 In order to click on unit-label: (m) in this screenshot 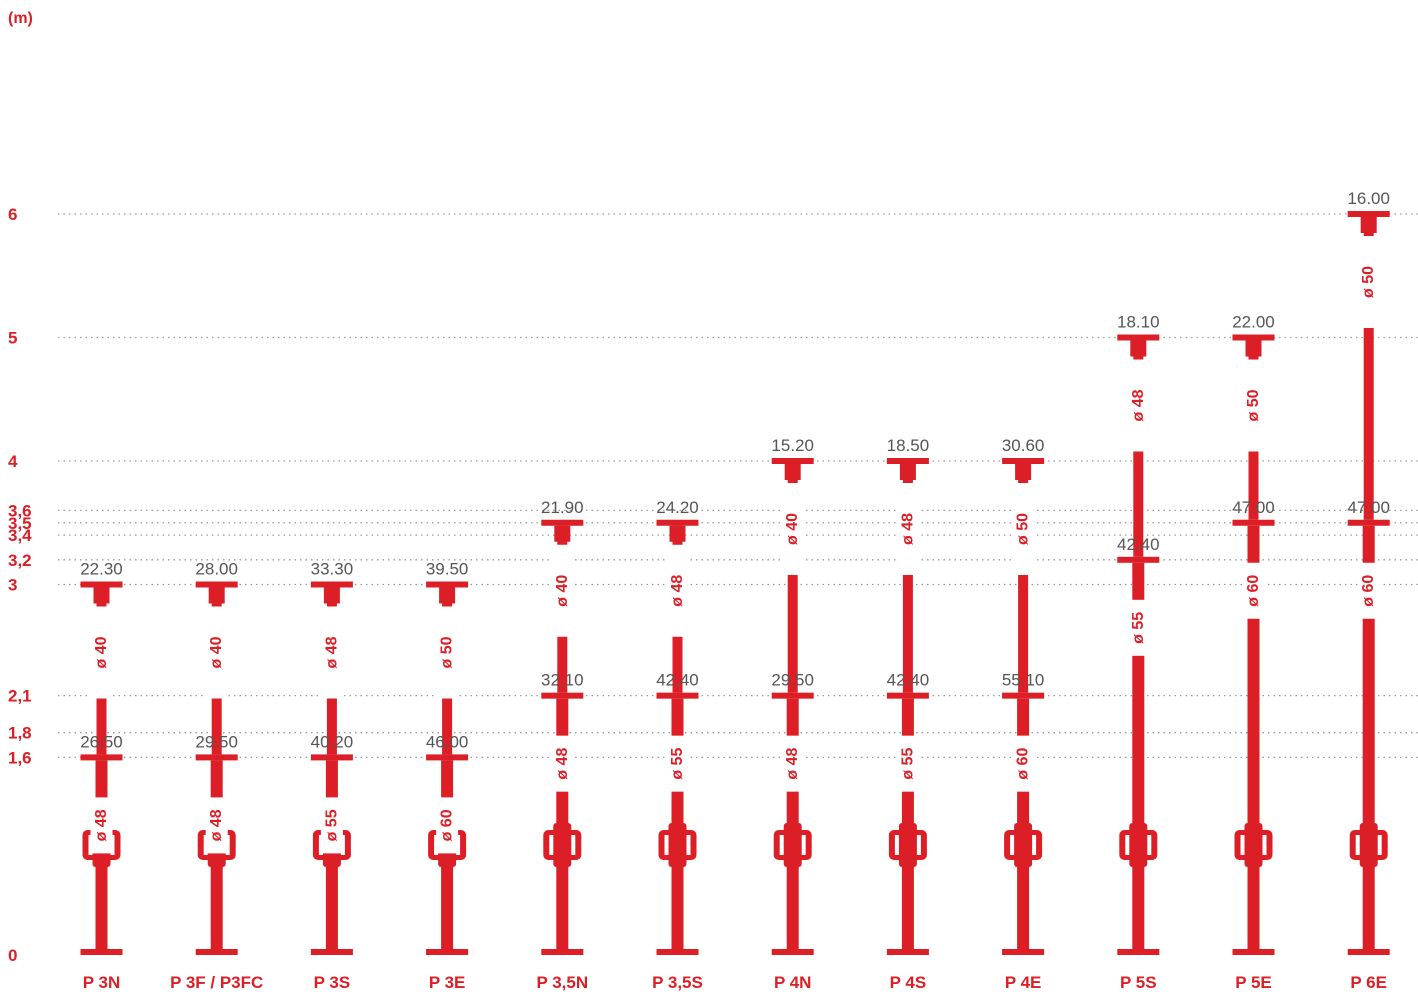, I will do `click(20, 18)`.